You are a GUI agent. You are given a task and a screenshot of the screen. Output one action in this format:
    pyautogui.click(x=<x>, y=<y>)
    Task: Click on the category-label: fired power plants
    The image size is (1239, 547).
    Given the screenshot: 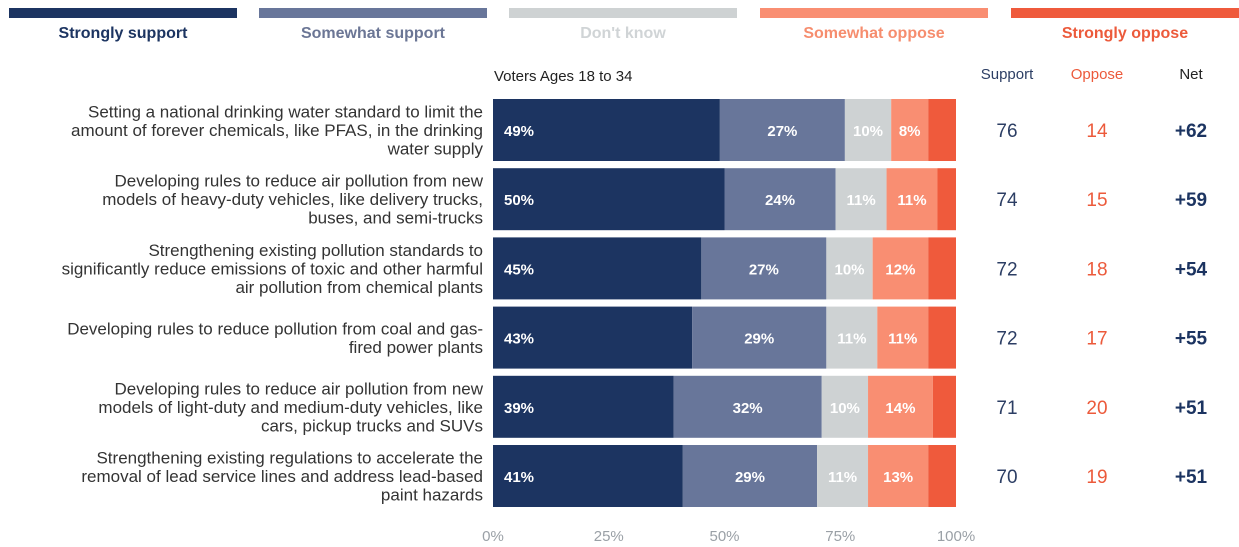 What is the action you would take?
    pyautogui.click(x=416, y=347)
    